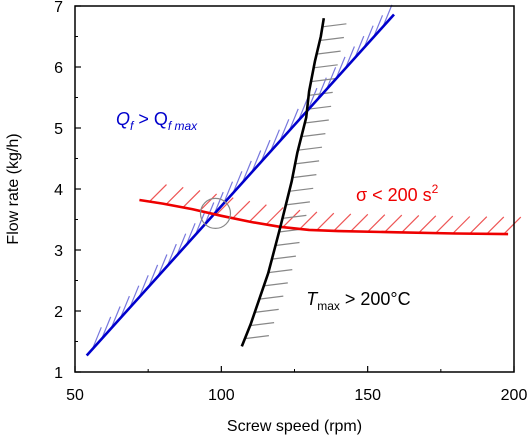  What do you see at coordinates (394, 195) in the screenshot?
I see `annotation-stress-main: σ < 200 s` at bounding box center [394, 195].